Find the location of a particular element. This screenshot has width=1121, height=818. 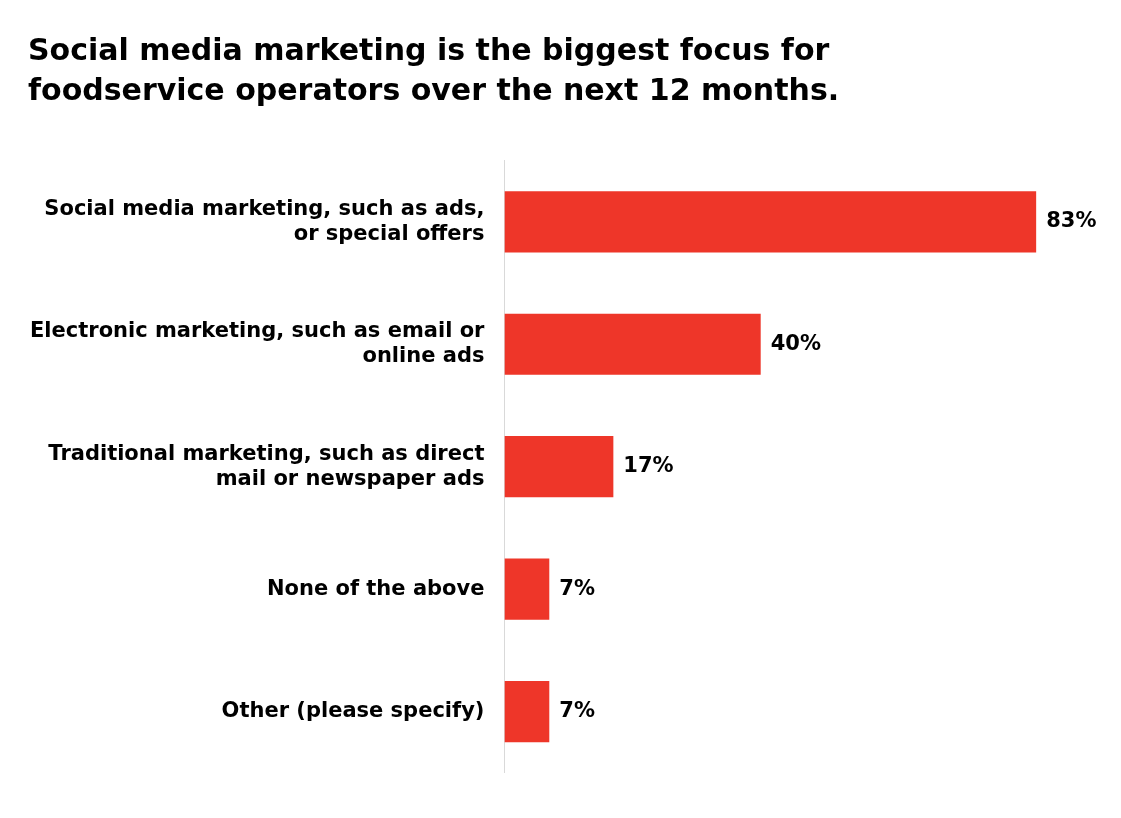

y-tick-label: Other (please specify) is located at coordinates (353, 710).